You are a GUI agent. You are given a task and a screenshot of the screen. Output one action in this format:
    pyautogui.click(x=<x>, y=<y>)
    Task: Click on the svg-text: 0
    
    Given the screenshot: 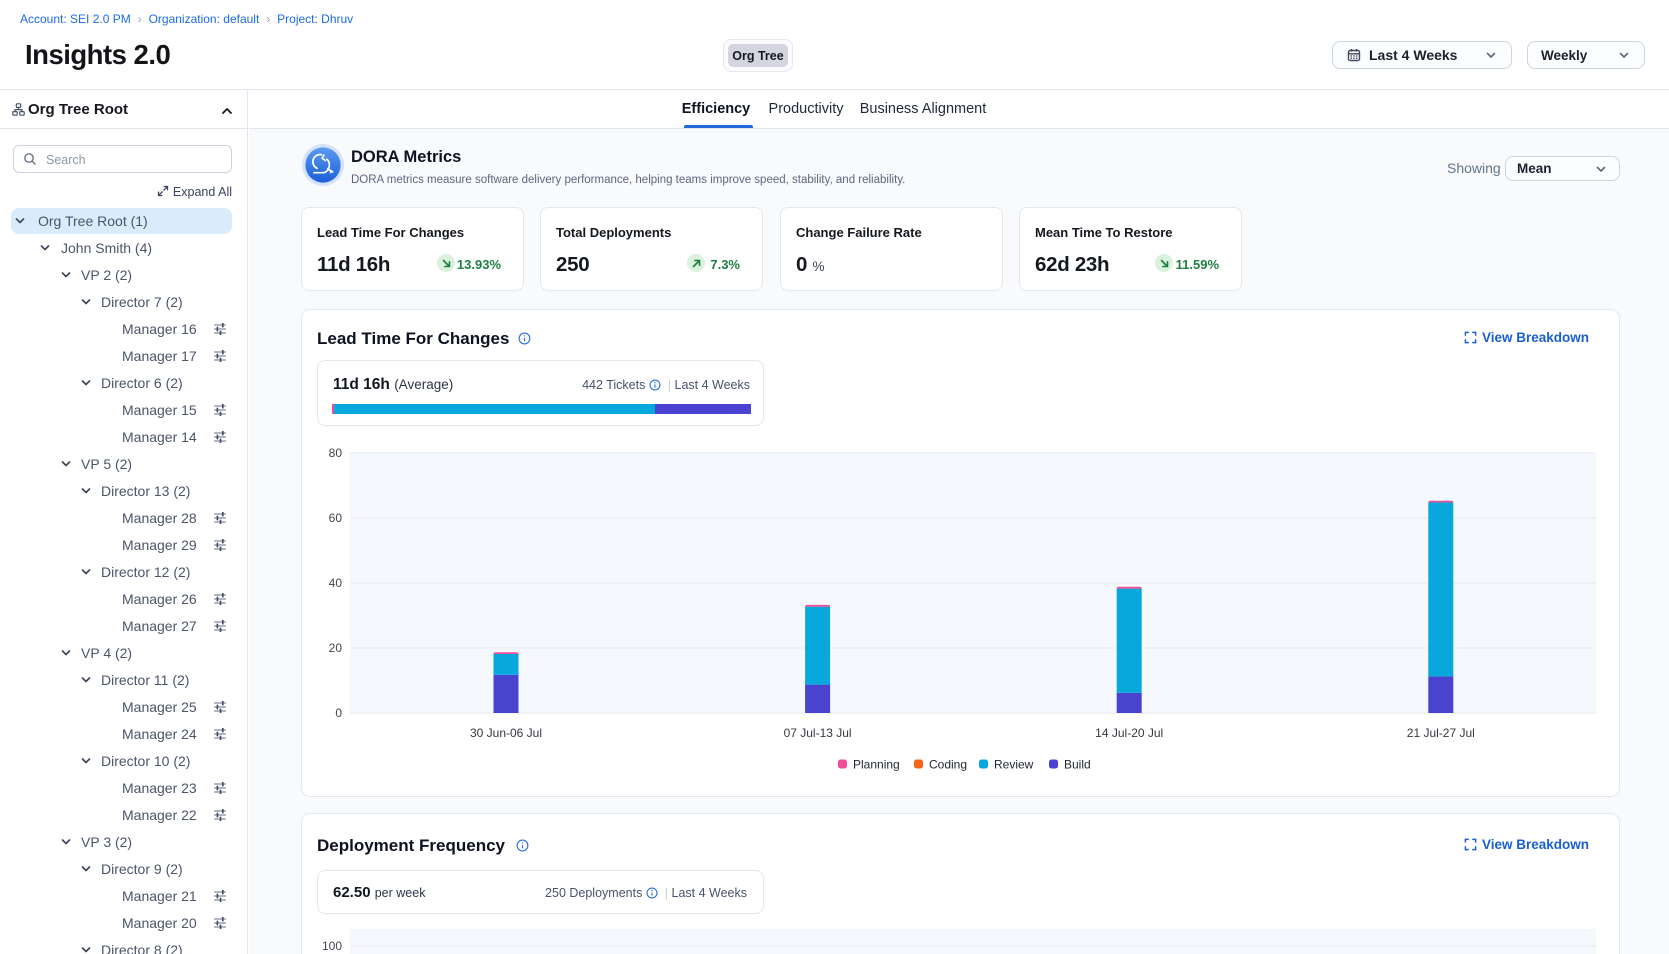 What is the action you would take?
    pyautogui.click(x=338, y=713)
    